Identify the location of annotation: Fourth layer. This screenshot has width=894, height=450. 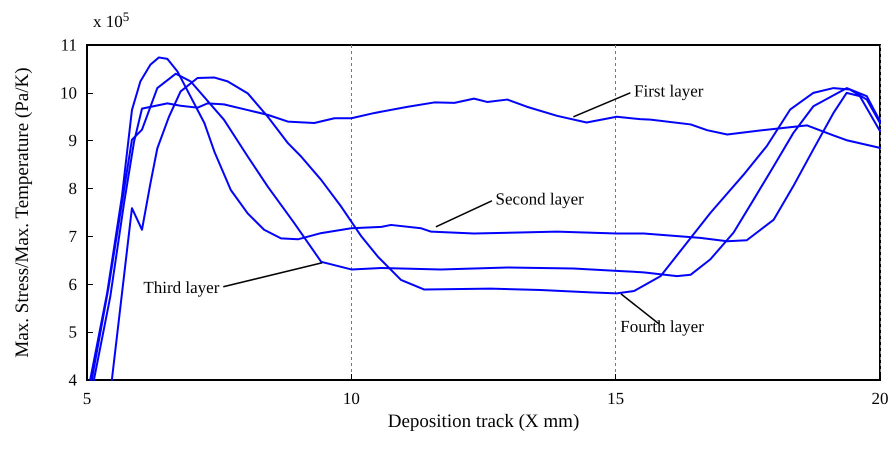
(662, 326).